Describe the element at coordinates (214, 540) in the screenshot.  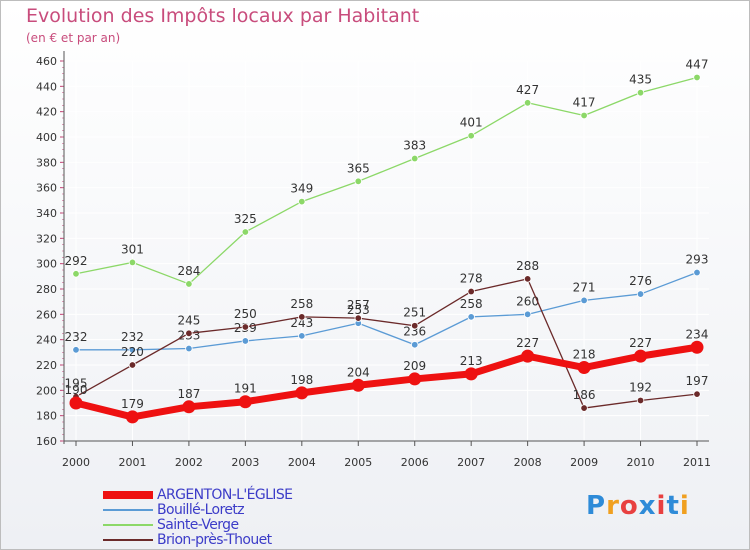
I see `legend-label: Brion-près-Thouet` at that location.